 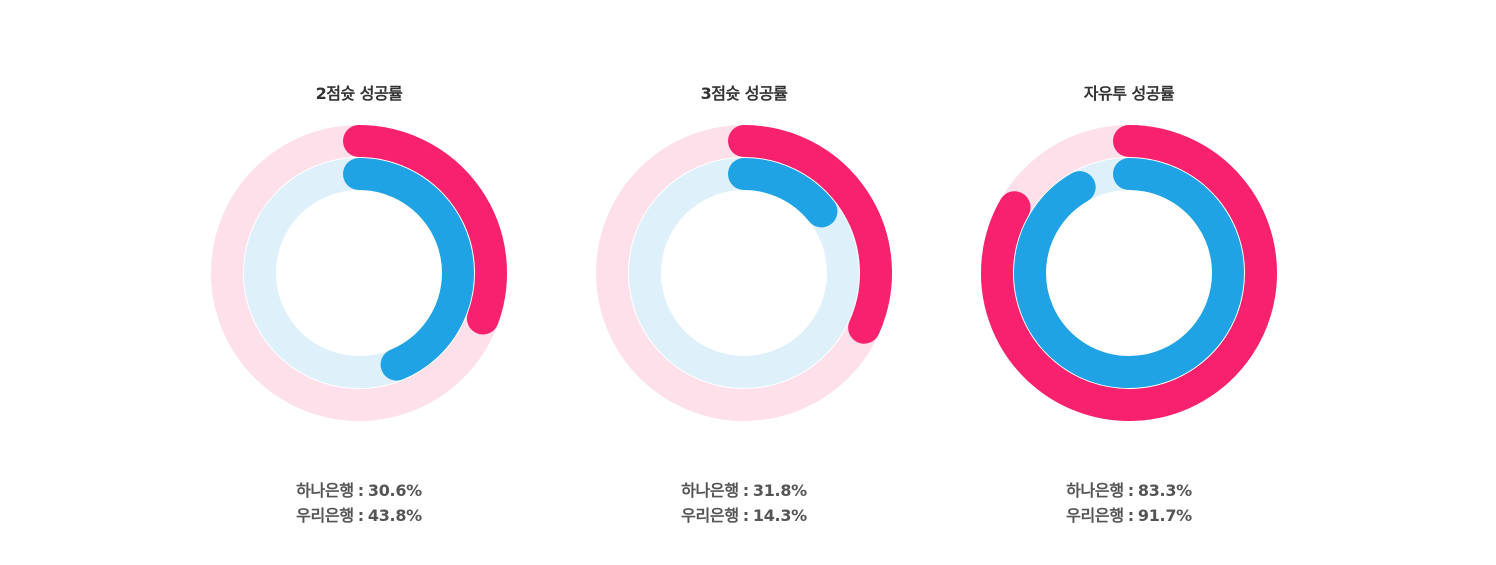 I want to click on legend-value: 43.8, so click(x=387, y=515).